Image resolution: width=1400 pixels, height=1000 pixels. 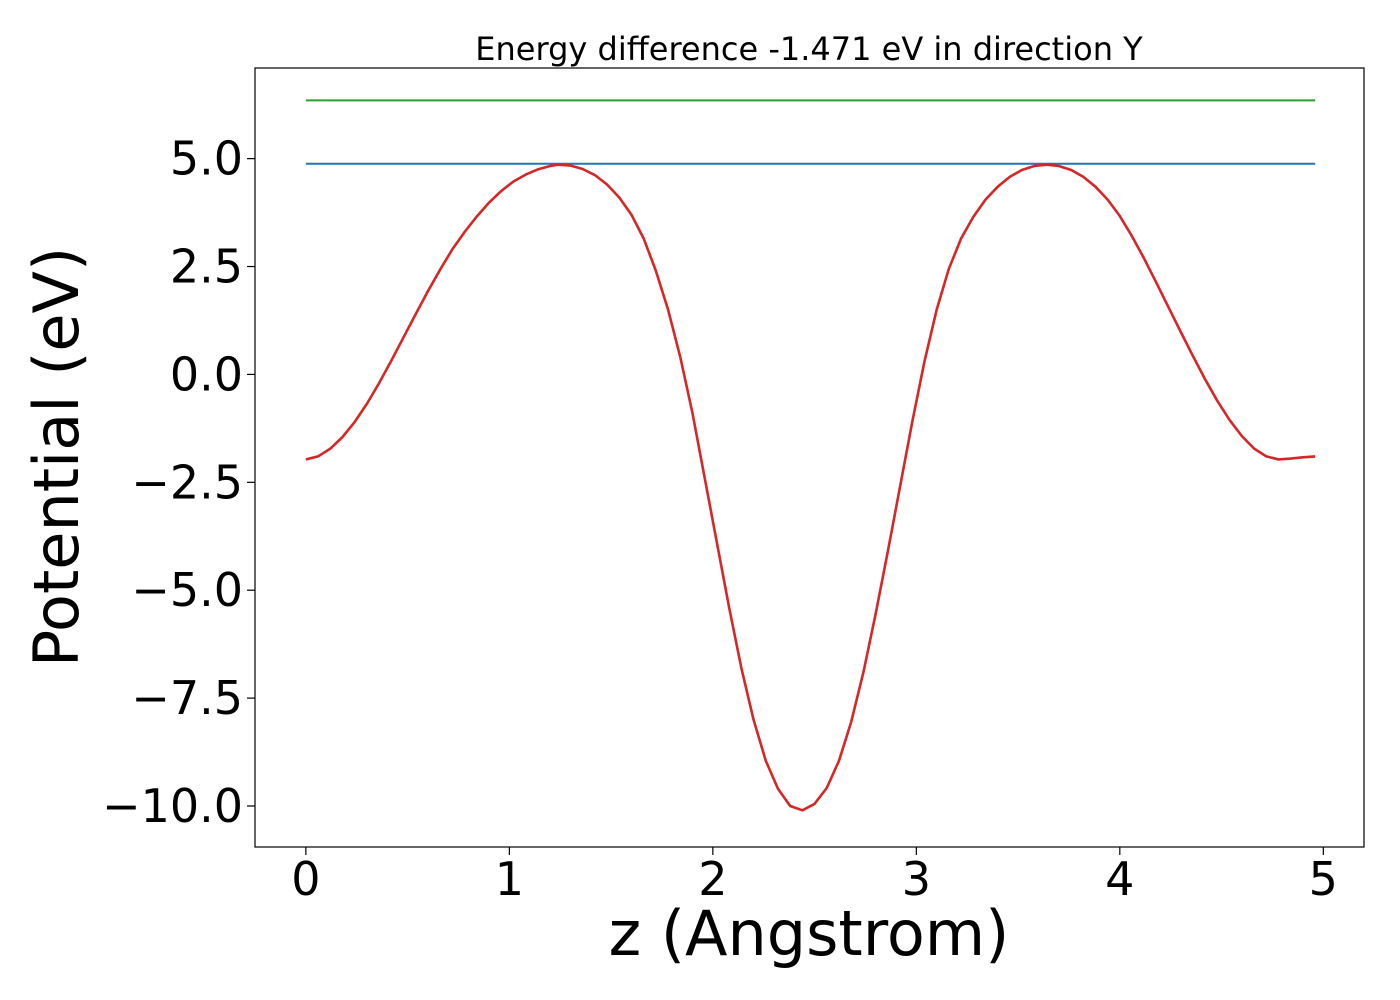 What do you see at coordinates (206, 374) in the screenshot?
I see `y-tick-label: 0.0` at bounding box center [206, 374].